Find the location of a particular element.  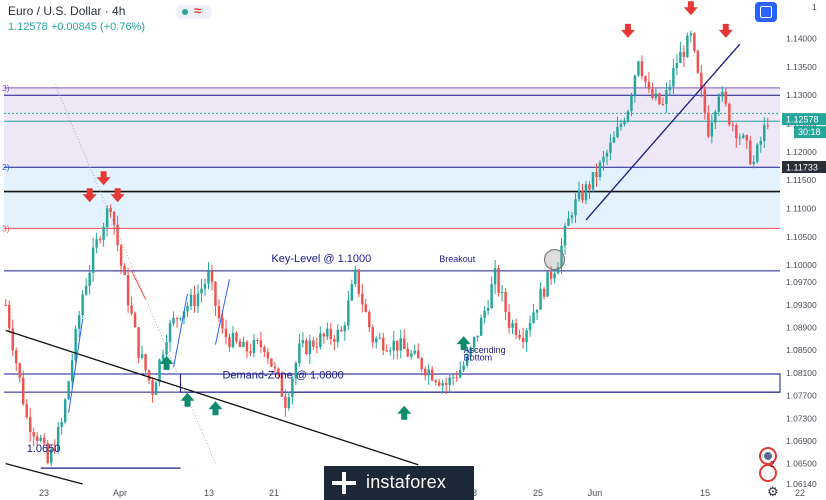

gear-icon: ⚙ is located at coordinates (773, 491).